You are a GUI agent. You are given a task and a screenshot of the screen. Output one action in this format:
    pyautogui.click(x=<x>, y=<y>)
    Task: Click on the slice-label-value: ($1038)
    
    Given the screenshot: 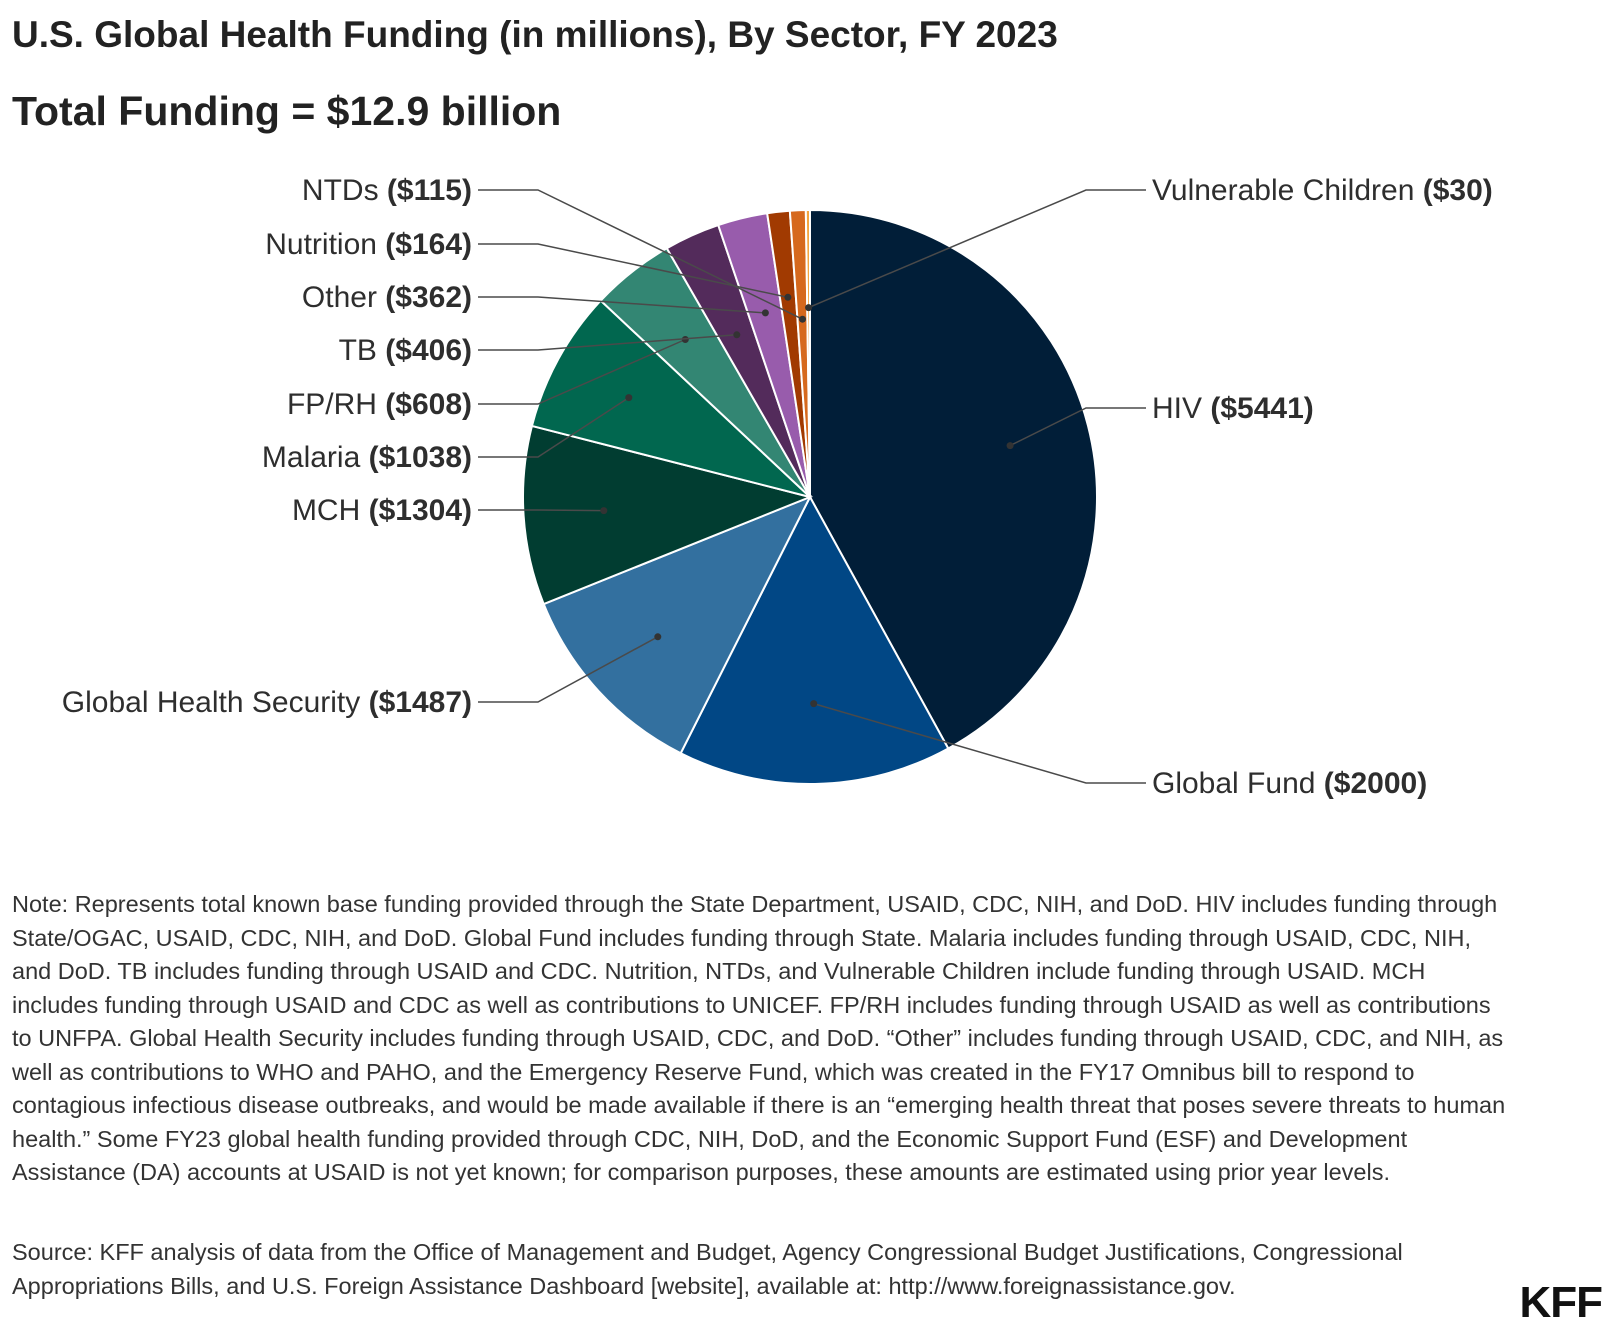 What is the action you would take?
    pyautogui.click(x=420, y=457)
    